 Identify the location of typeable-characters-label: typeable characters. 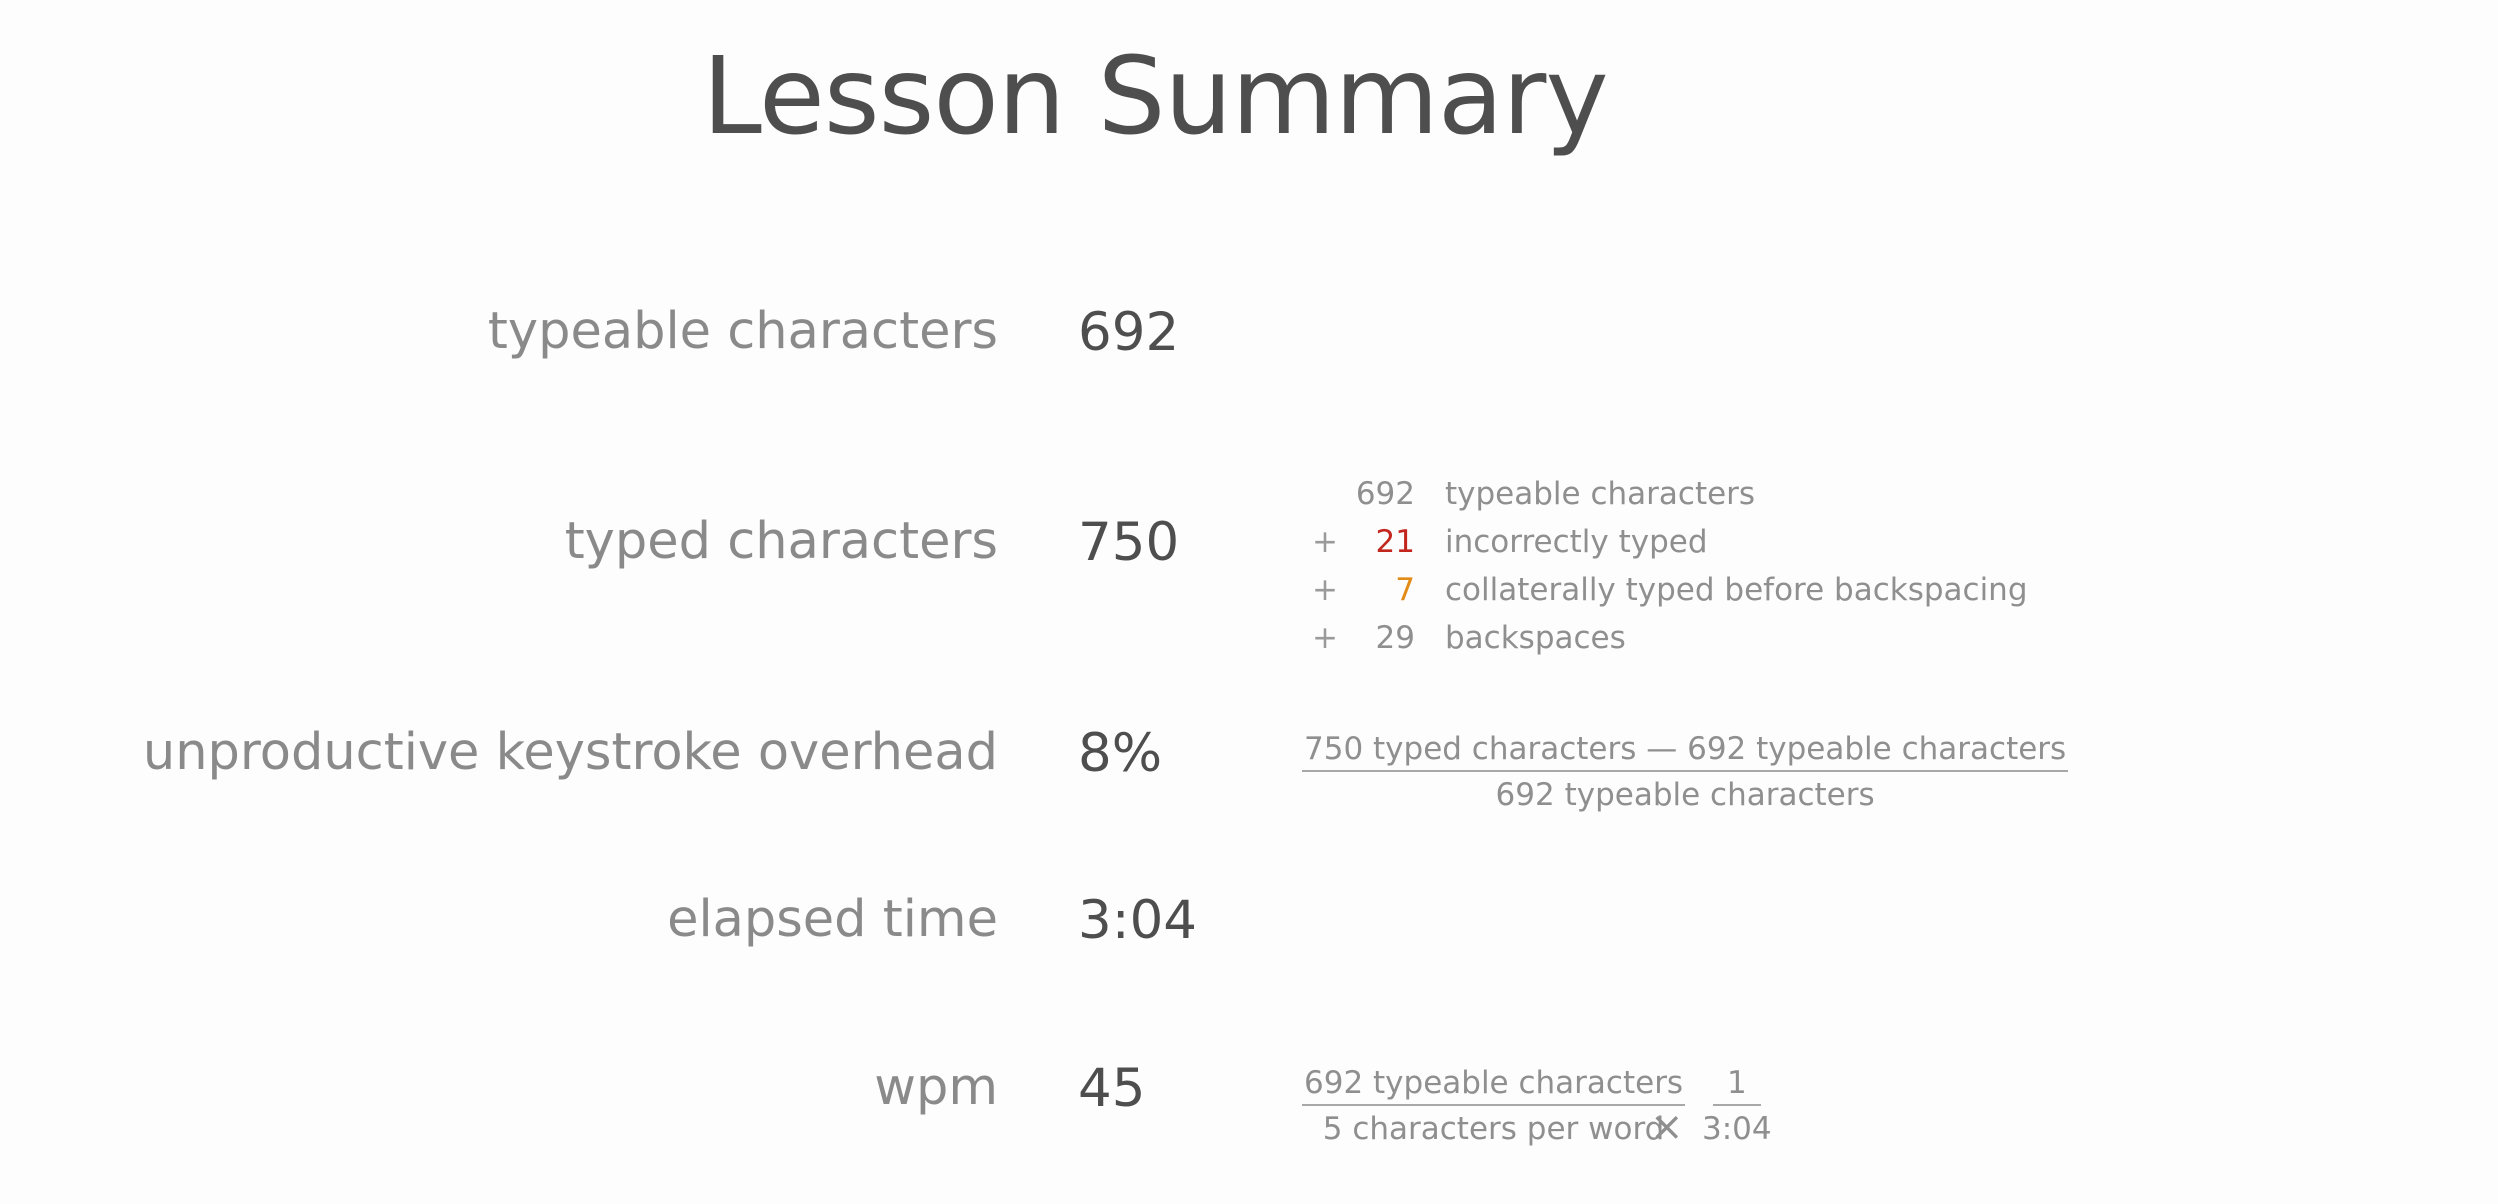
(742, 331).